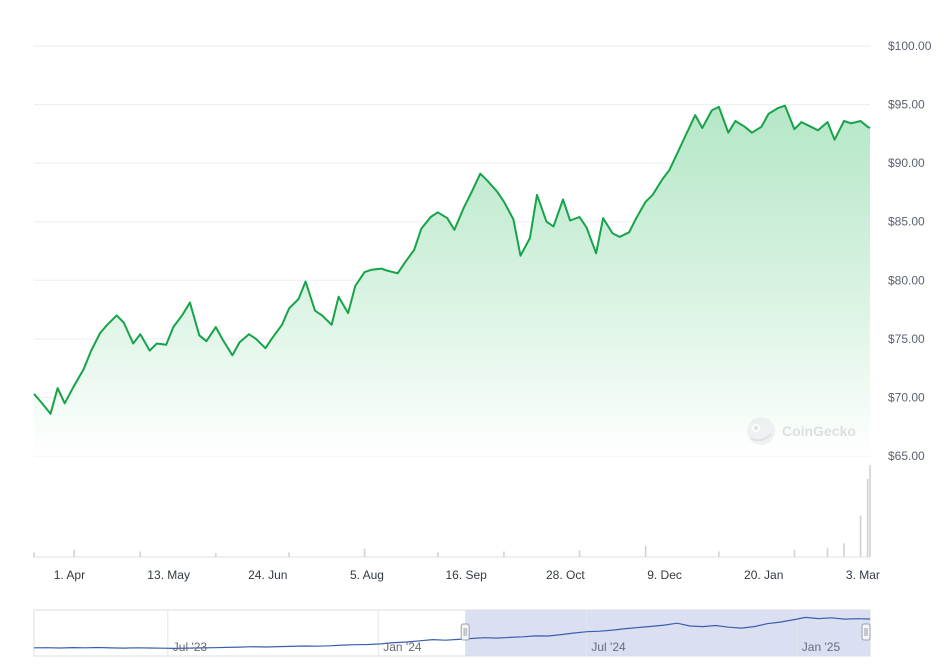  What do you see at coordinates (507, 647) in the screenshot?
I see `navigator-labels: Jul '23 Jan '24 Jul '24 Jan '25` at bounding box center [507, 647].